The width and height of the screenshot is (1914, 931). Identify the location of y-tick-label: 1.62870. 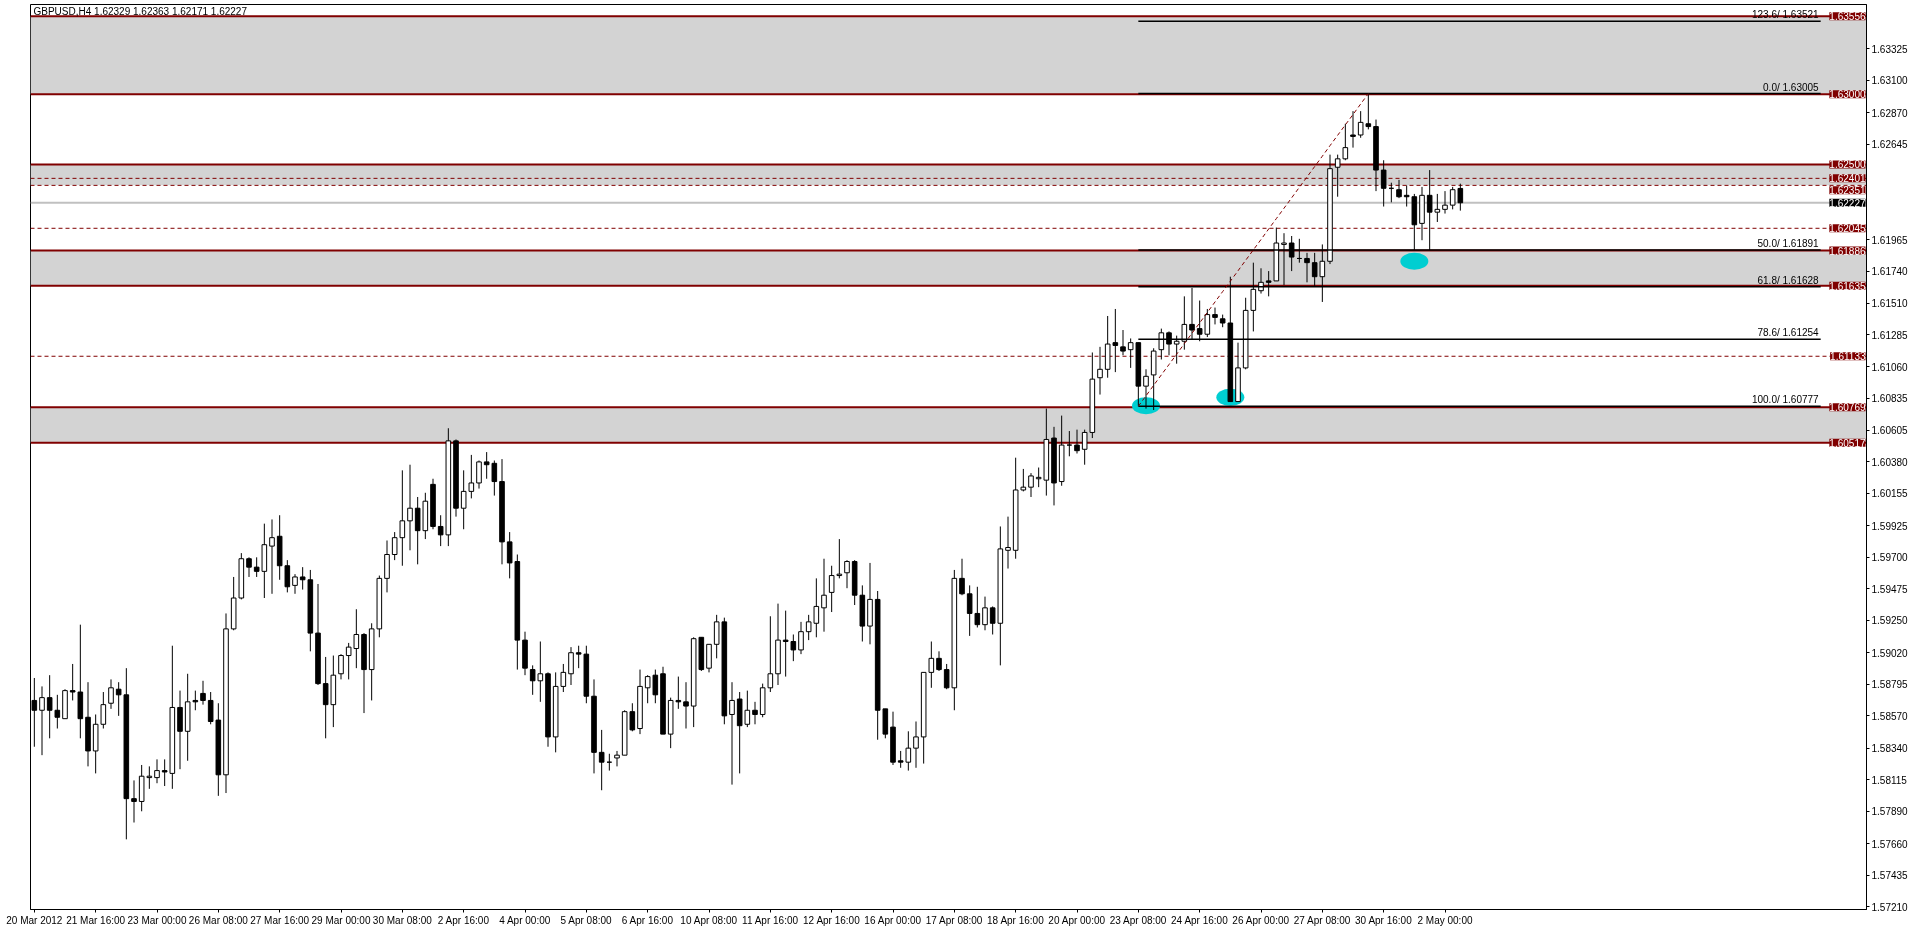
(1890, 113).